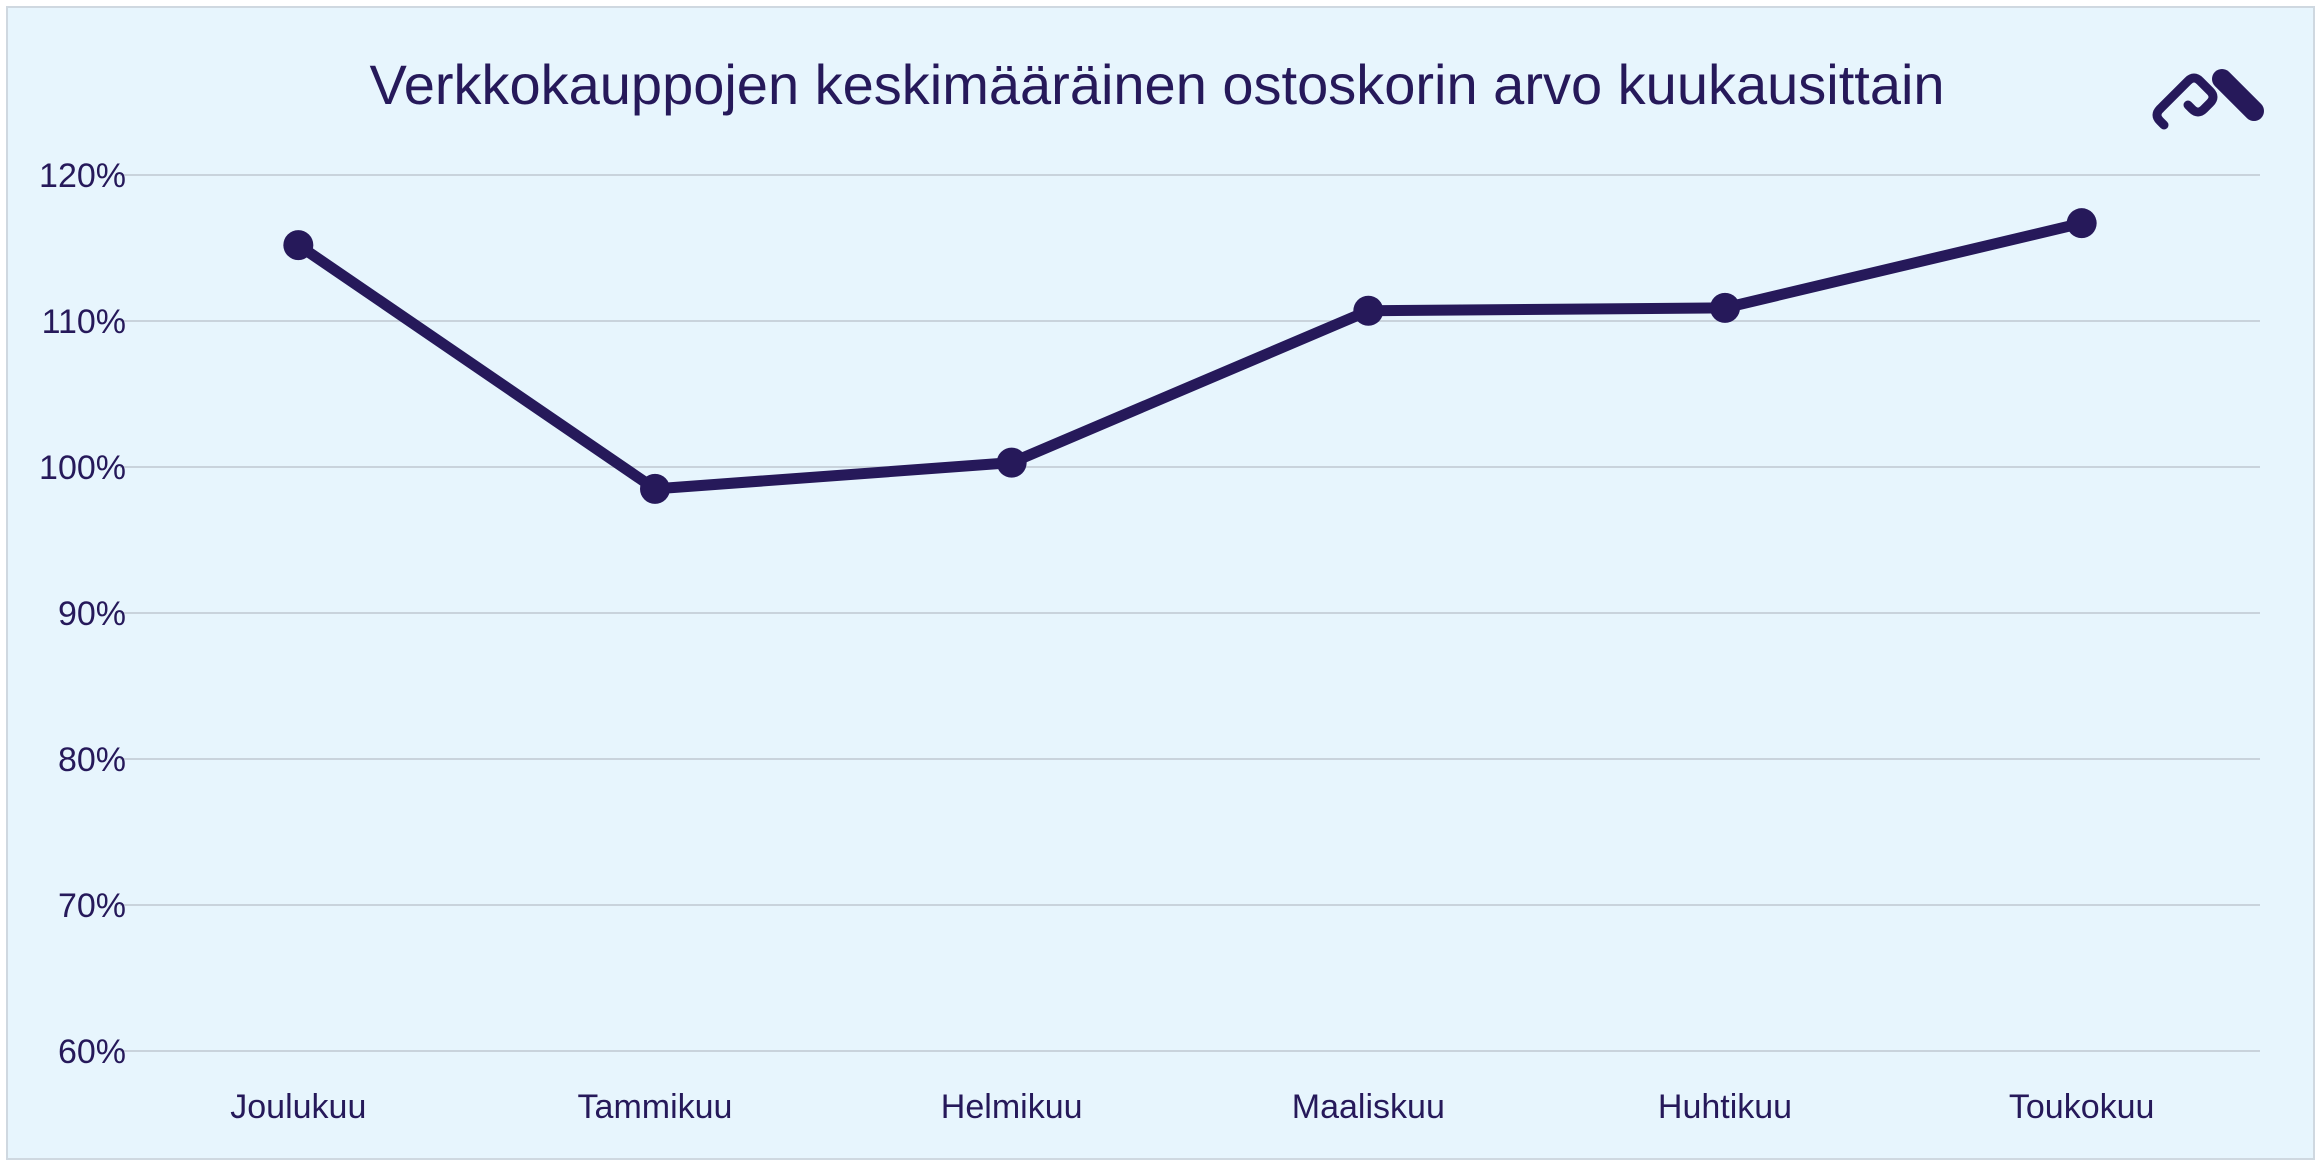 The width and height of the screenshot is (2323, 1168). I want to click on x-tick-label: Joulukuu, so click(298, 1107).